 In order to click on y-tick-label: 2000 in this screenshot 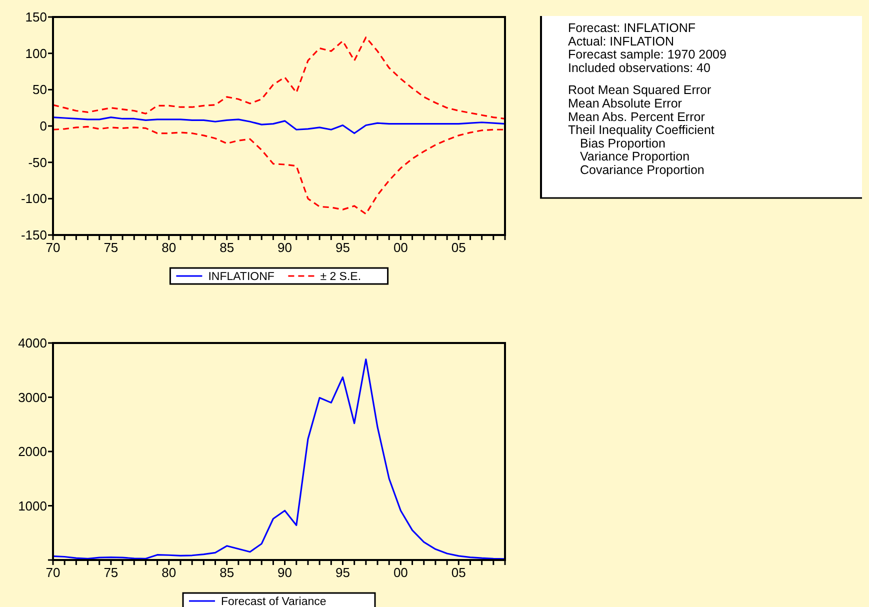, I will do `click(32, 451)`.